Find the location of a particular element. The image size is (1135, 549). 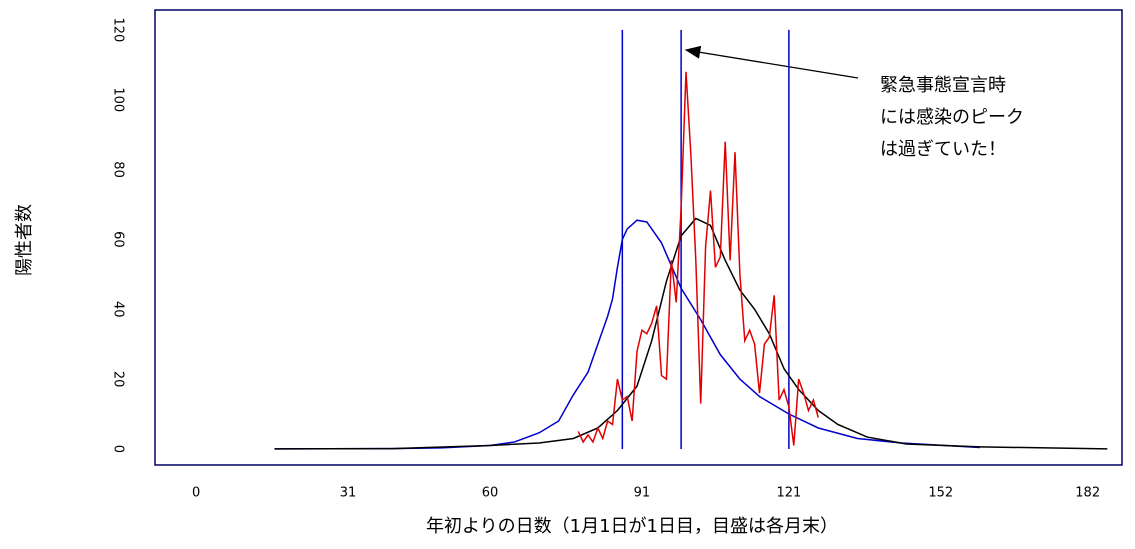

y-tick-label: 20 is located at coordinates (118, 379).